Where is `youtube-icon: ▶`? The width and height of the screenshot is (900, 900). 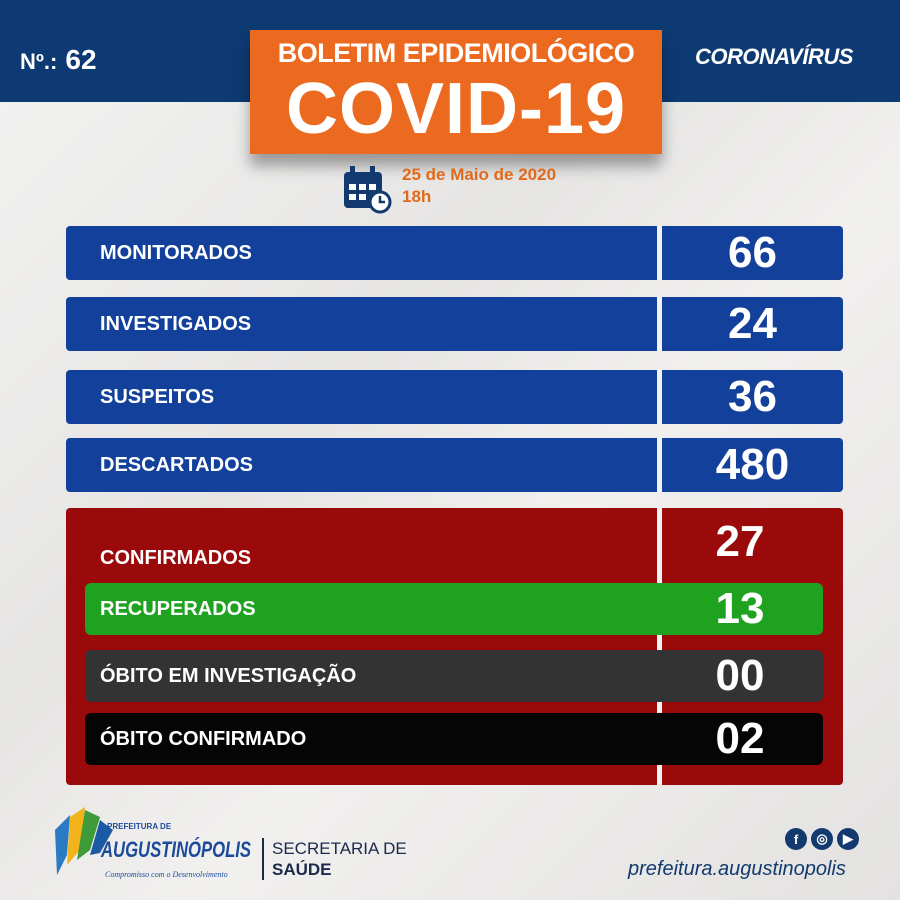
youtube-icon: ▶ is located at coordinates (848, 839).